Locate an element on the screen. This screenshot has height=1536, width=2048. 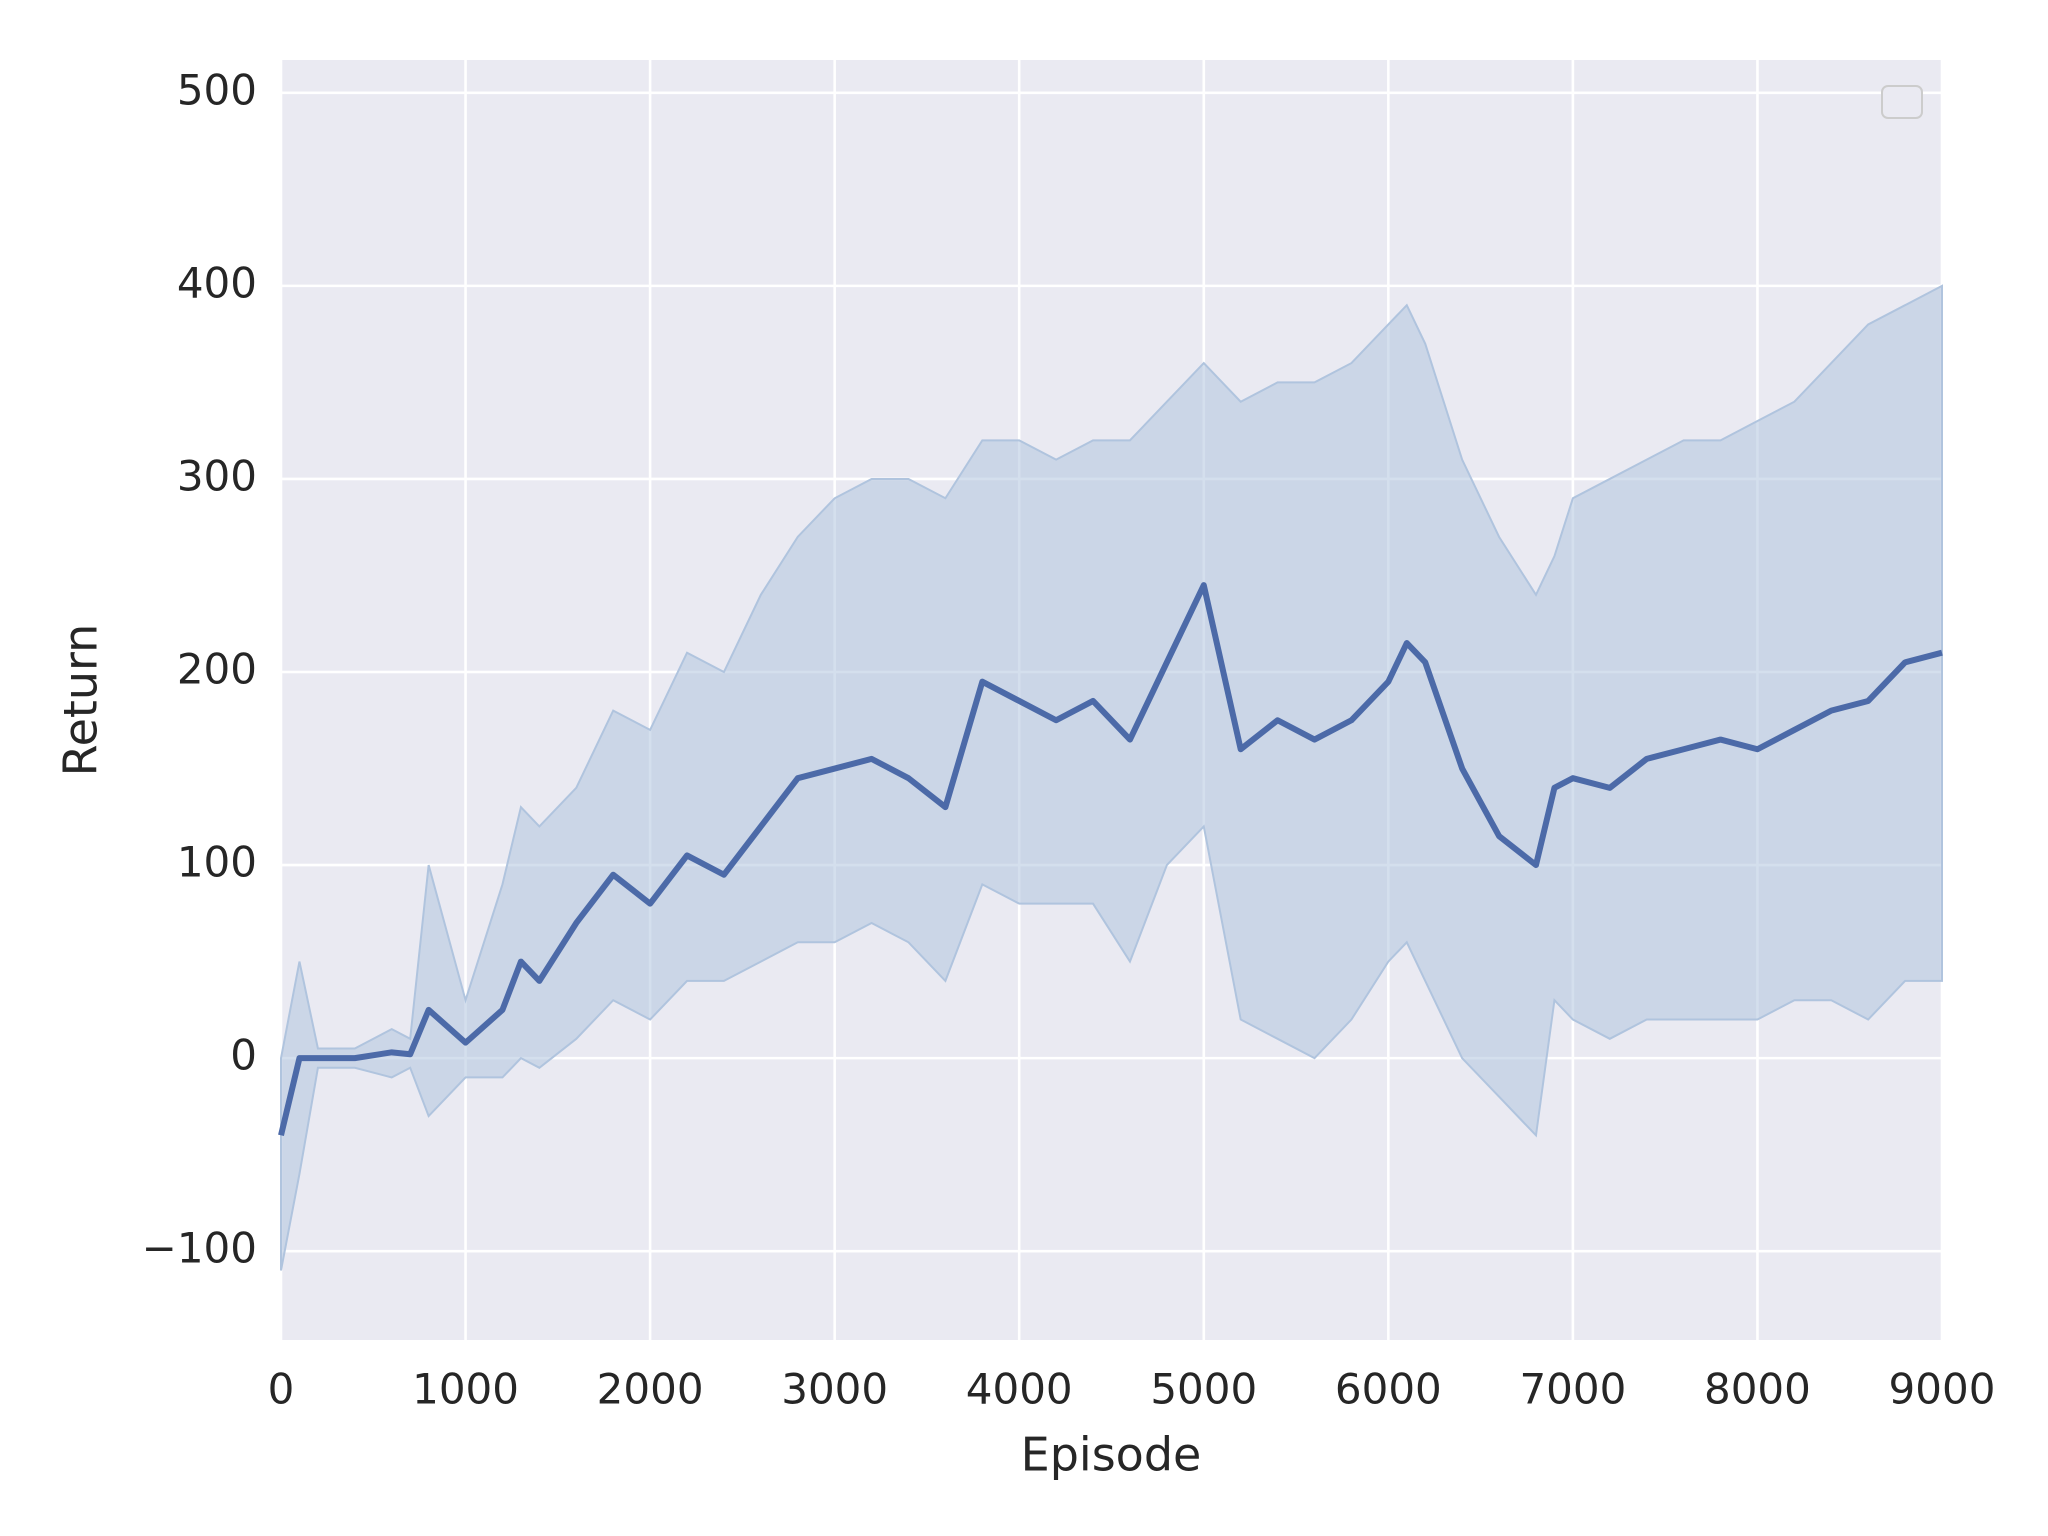
x-axis-label: Episode is located at coordinates (1111, 1455).